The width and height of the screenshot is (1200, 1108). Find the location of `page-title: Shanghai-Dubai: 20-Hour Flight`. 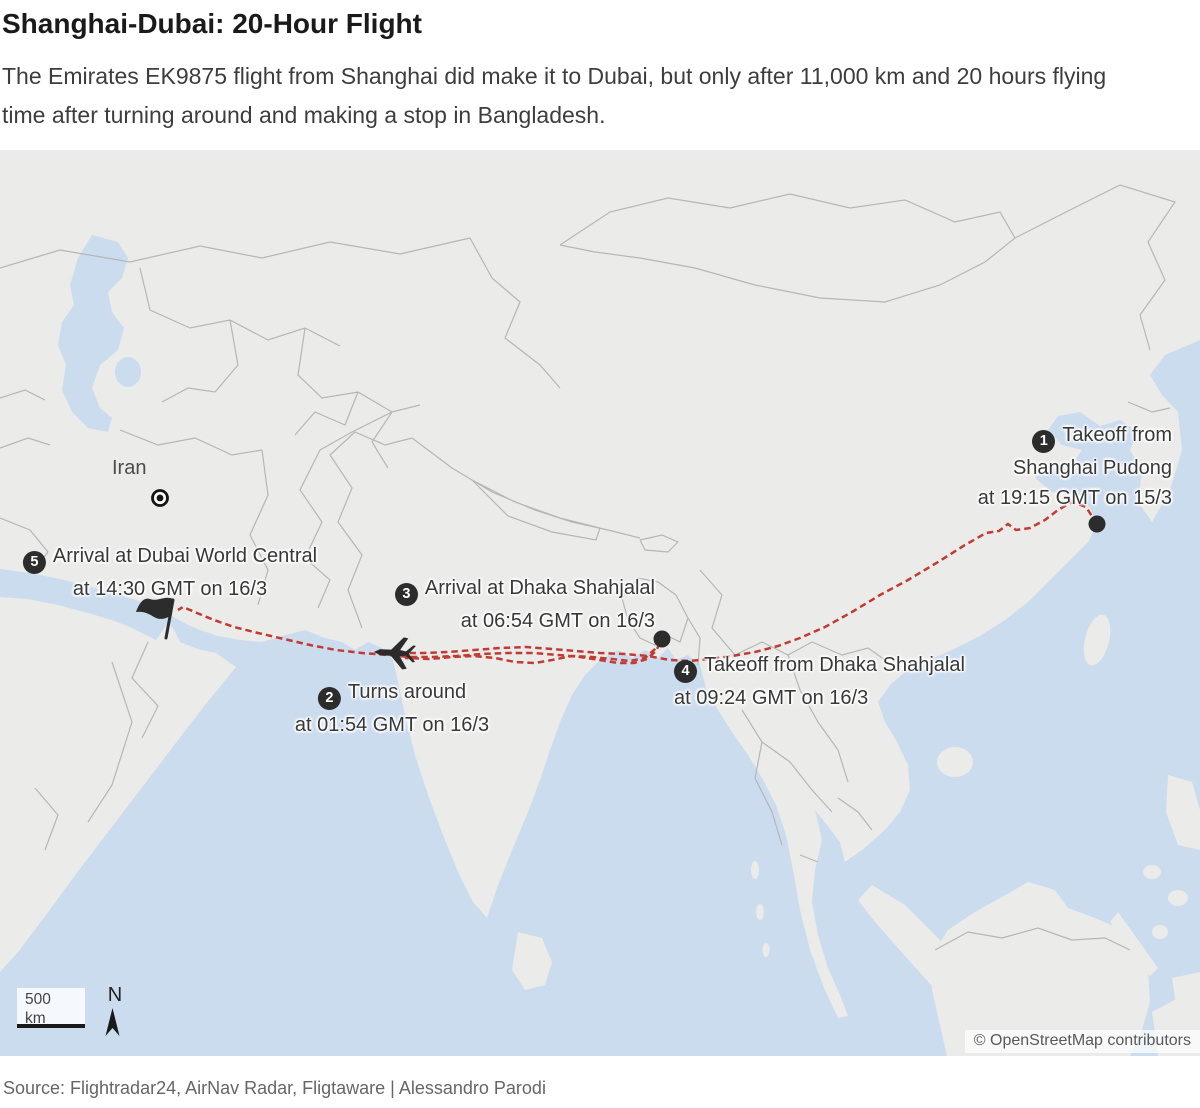

page-title: Shanghai-Dubai: 20-Hour Flight is located at coordinates (212, 23).